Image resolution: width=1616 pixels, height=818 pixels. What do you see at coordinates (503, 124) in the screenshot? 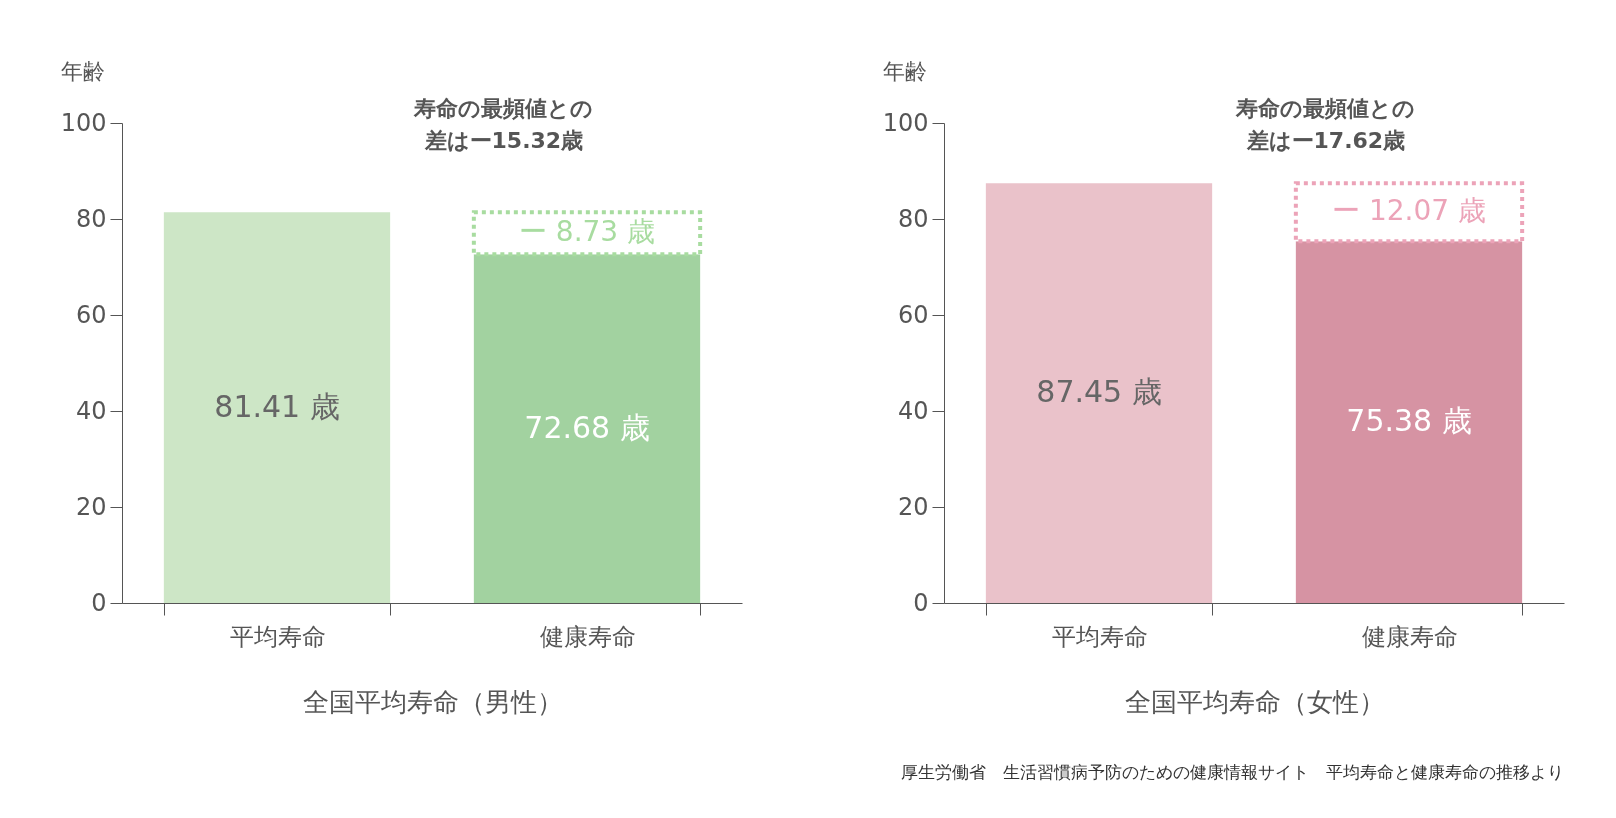
I see `annotation: 寿命の最頻値との差はー15.32歳` at bounding box center [503, 124].